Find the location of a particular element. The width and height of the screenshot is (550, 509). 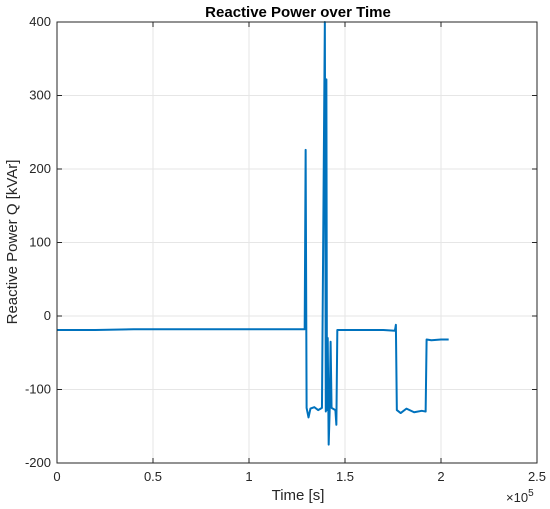

y-tick-label: 300 is located at coordinates (40, 95).